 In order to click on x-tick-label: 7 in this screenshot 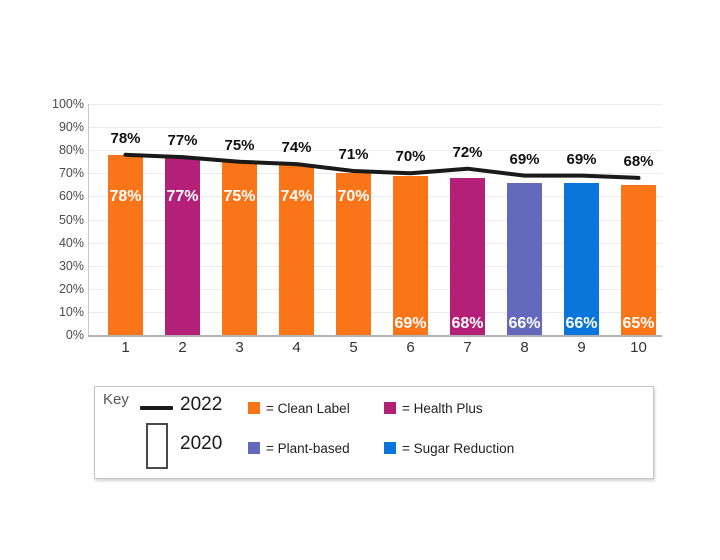, I will do `click(467, 347)`.